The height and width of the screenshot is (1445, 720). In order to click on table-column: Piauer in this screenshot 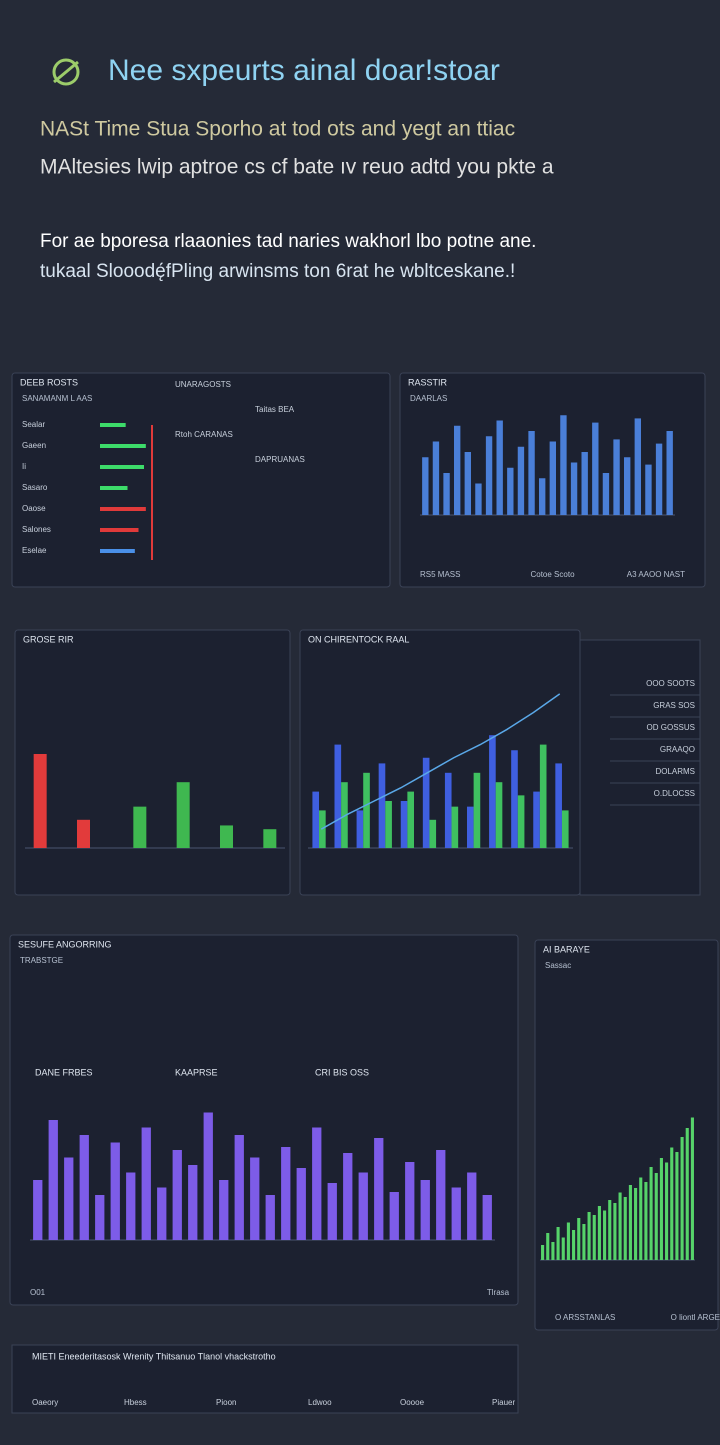, I will do `click(503, 1402)`.